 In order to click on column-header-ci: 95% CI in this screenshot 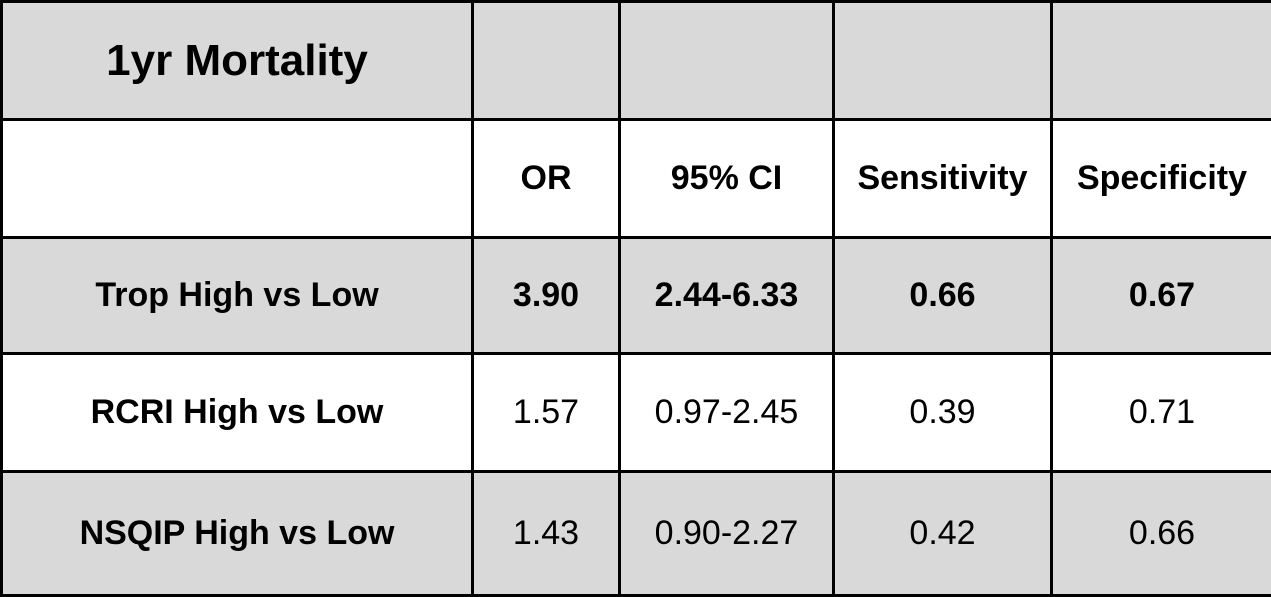, I will do `click(727, 179)`.